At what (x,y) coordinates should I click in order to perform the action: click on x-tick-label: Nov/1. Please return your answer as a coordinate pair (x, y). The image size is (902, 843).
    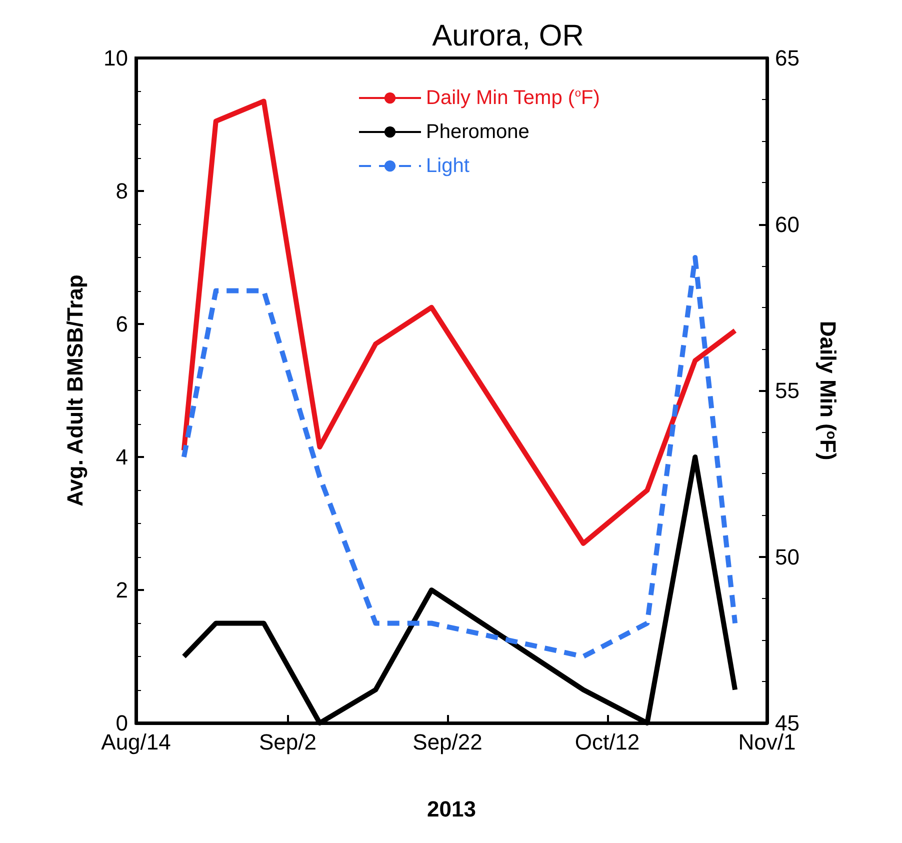
    Looking at the image, I should click on (767, 742).